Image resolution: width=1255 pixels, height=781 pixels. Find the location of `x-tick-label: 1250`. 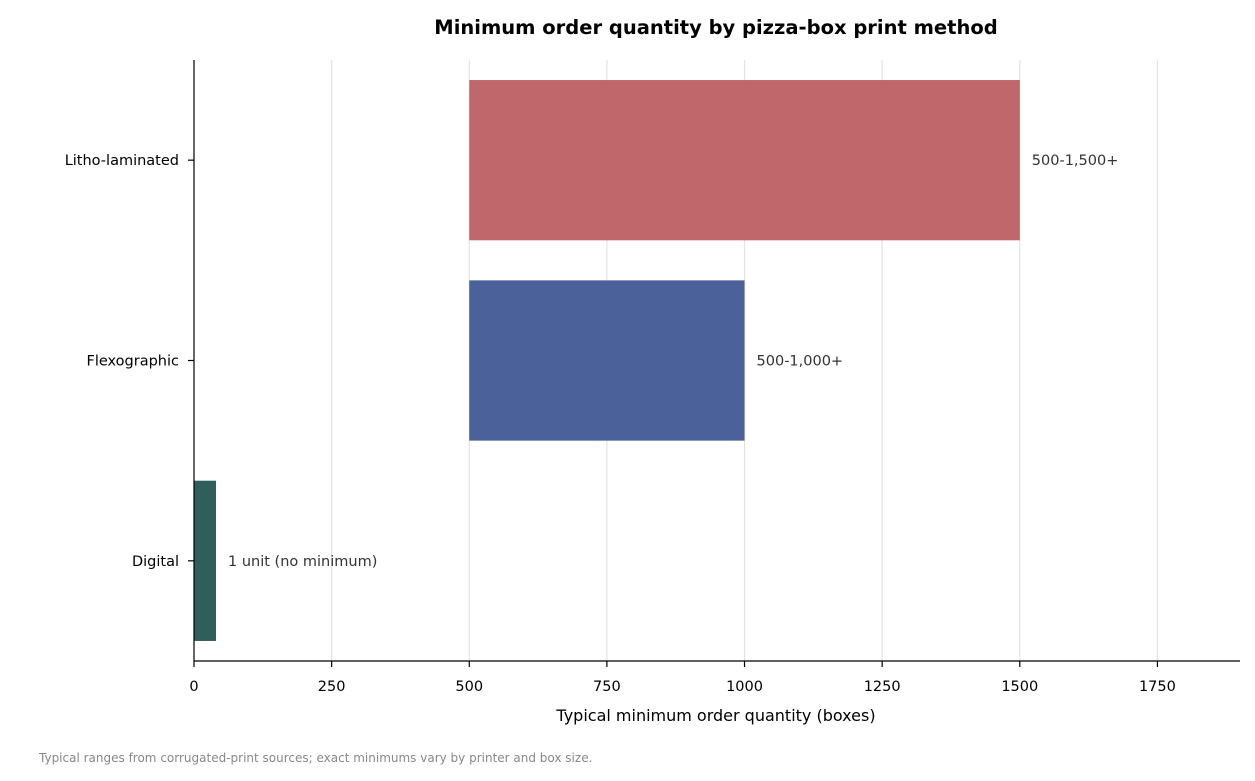

x-tick-label: 1250 is located at coordinates (882, 687).